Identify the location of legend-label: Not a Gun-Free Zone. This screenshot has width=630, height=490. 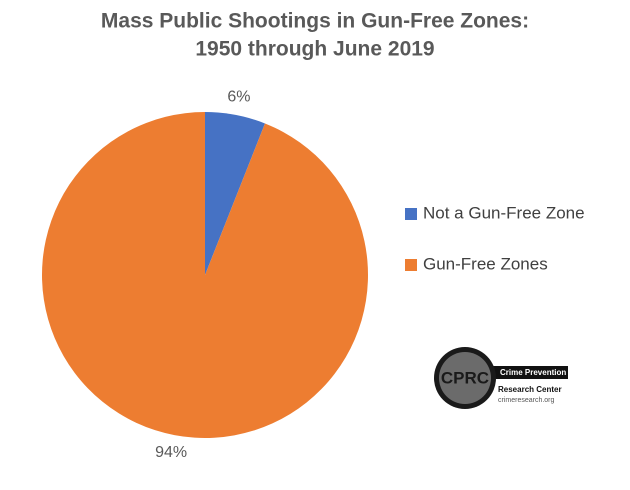
(504, 212).